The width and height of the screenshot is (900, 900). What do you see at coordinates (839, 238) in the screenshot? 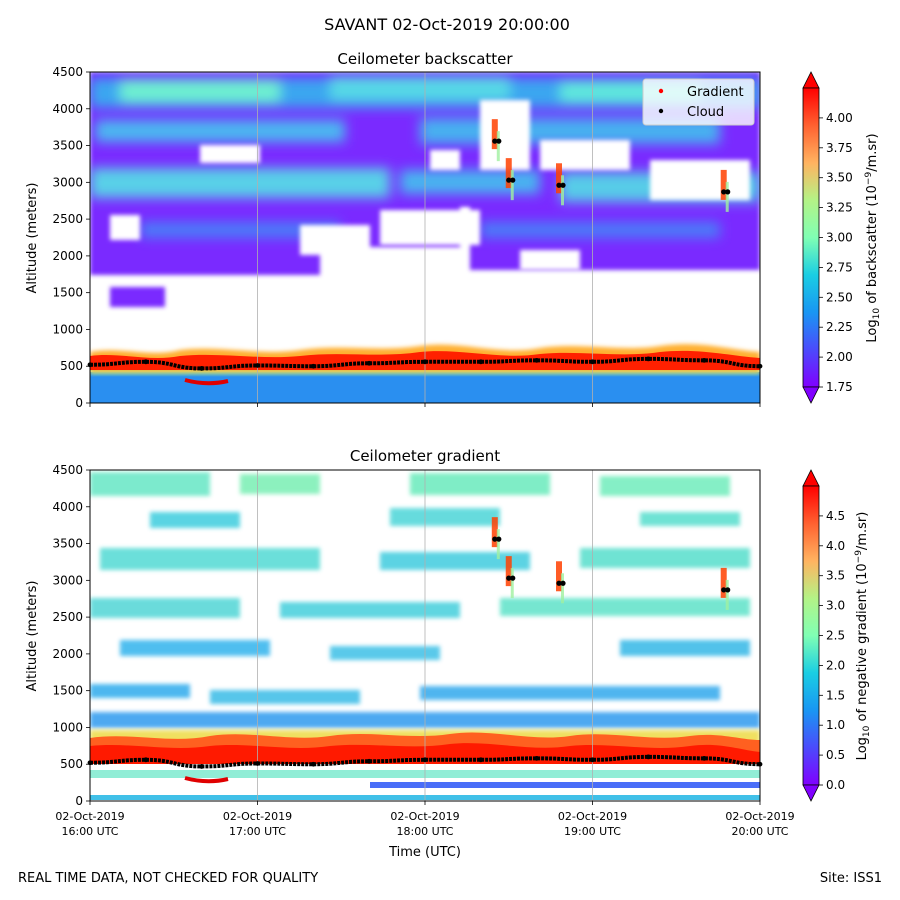
I see `colorbar-tick-label: 3.00` at bounding box center [839, 238].